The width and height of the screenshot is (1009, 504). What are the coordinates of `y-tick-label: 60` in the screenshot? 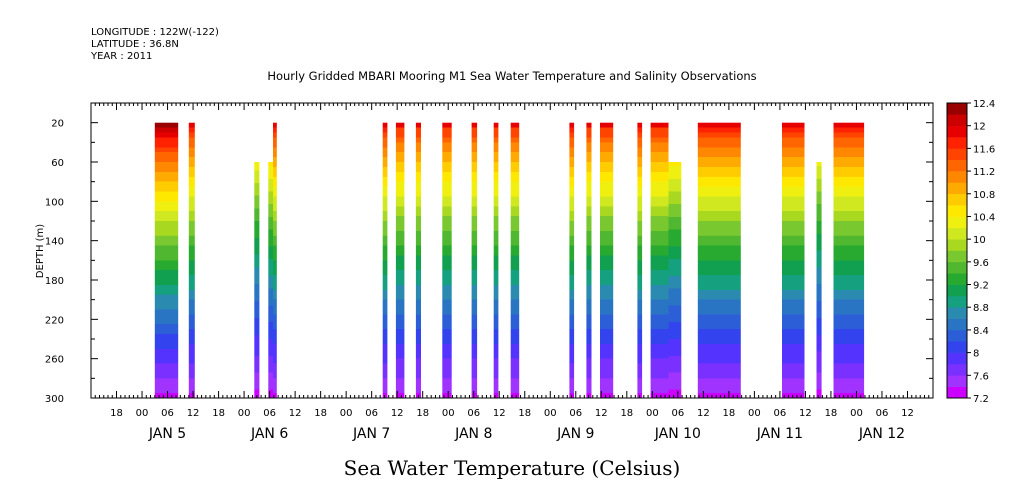 It's located at (57, 163).